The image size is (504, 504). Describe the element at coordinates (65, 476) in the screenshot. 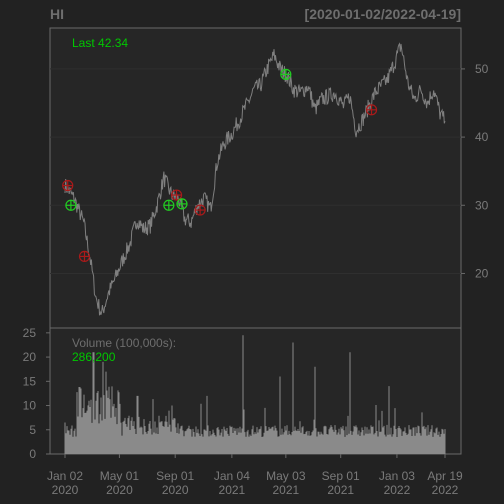

I see `x-tick-label: Jan 02` at that location.